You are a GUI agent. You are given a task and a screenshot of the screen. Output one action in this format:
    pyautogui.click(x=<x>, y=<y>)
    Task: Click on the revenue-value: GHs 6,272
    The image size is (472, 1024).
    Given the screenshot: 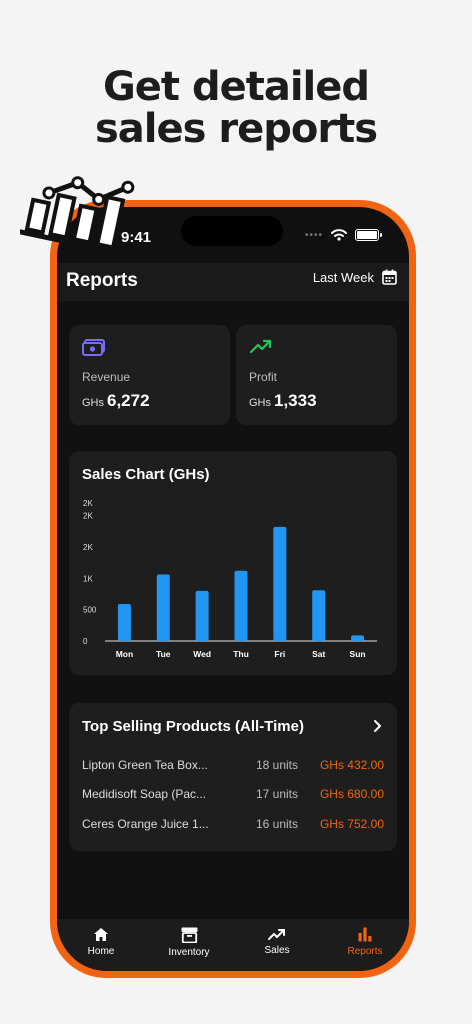 What is the action you would take?
    pyautogui.click(x=116, y=401)
    